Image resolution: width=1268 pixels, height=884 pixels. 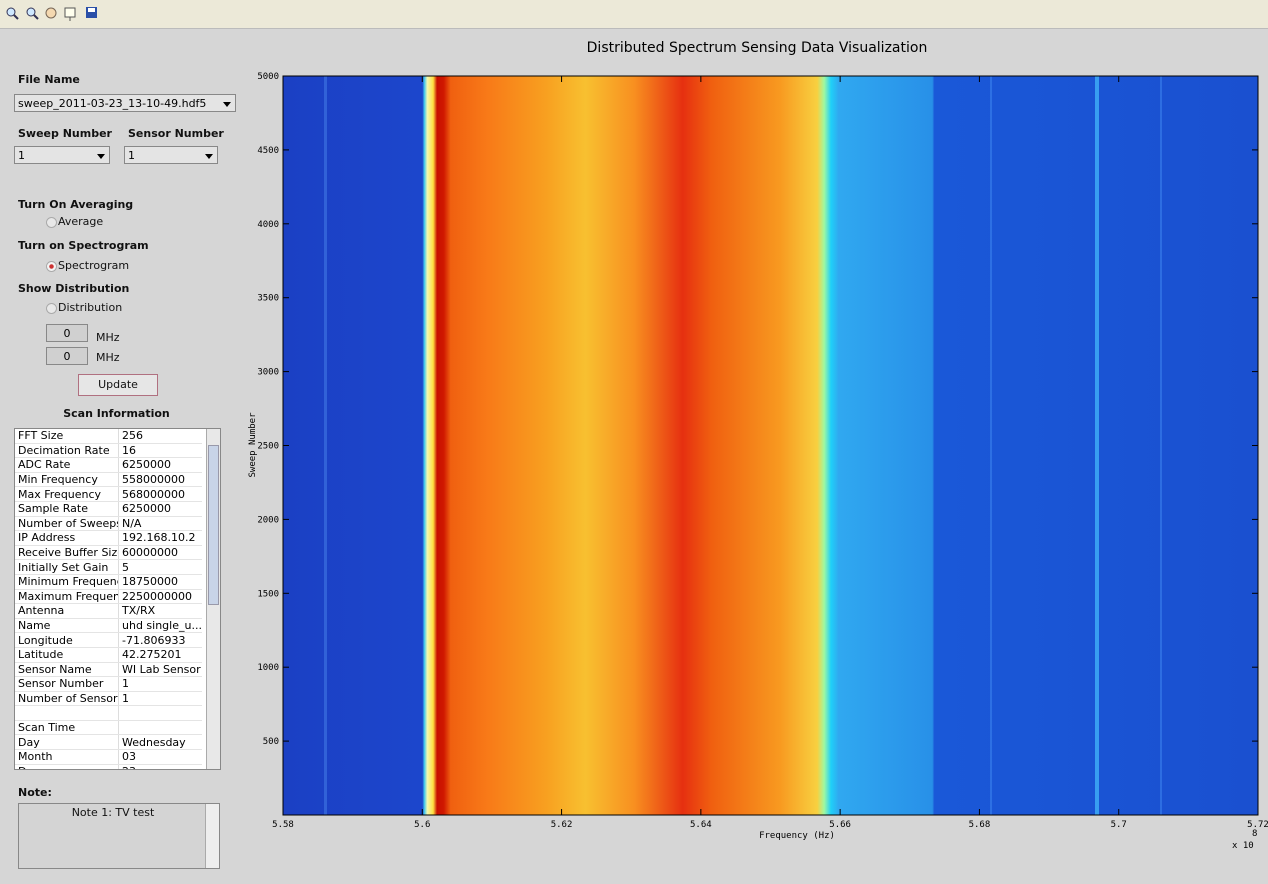 What do you see at coordinates (160, 766) in the screenshot?
I see `scan-value: 23` at bounding box center [160, 766].